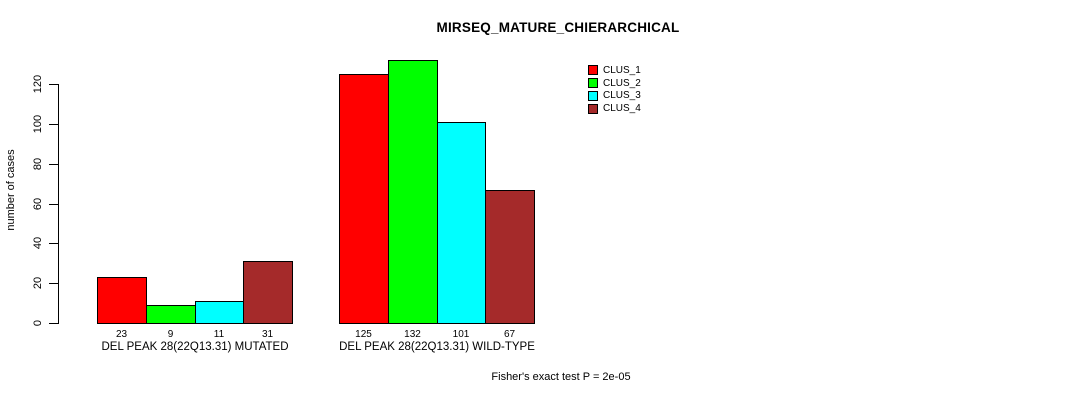 The image size is (1090, 400). What do you see at coordinates (38, 84) in the screenshot?
I see `y-tick-label: 120` at bounding box center [38, 84].